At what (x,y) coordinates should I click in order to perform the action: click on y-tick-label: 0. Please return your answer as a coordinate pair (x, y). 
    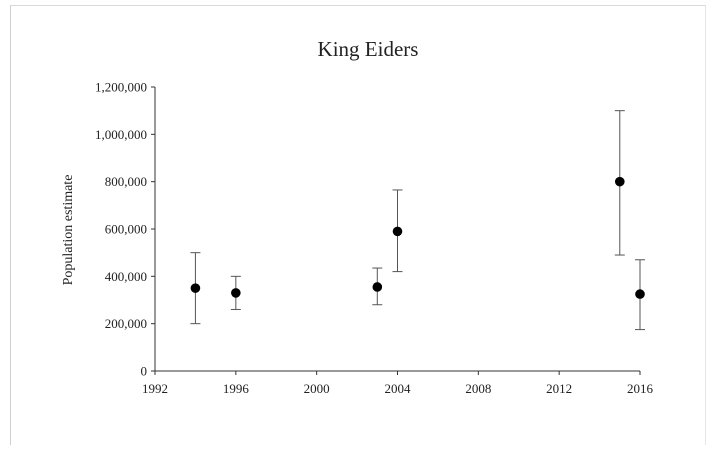
    Looking at the image, I should click on (144, 371).